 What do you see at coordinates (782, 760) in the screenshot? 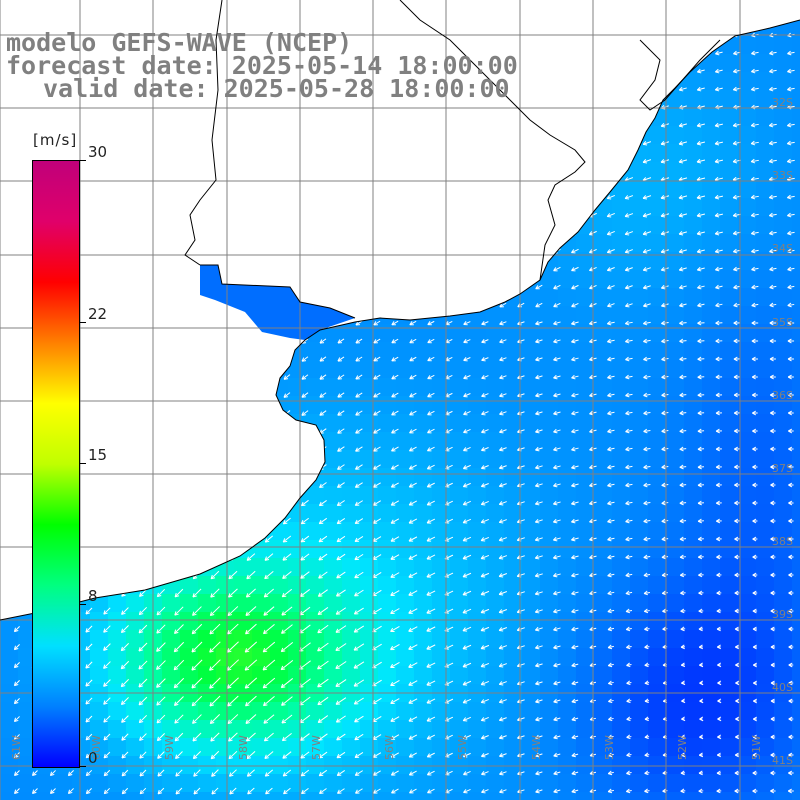
I see `latitude-label: 41S` at bounding box center [782, 760].